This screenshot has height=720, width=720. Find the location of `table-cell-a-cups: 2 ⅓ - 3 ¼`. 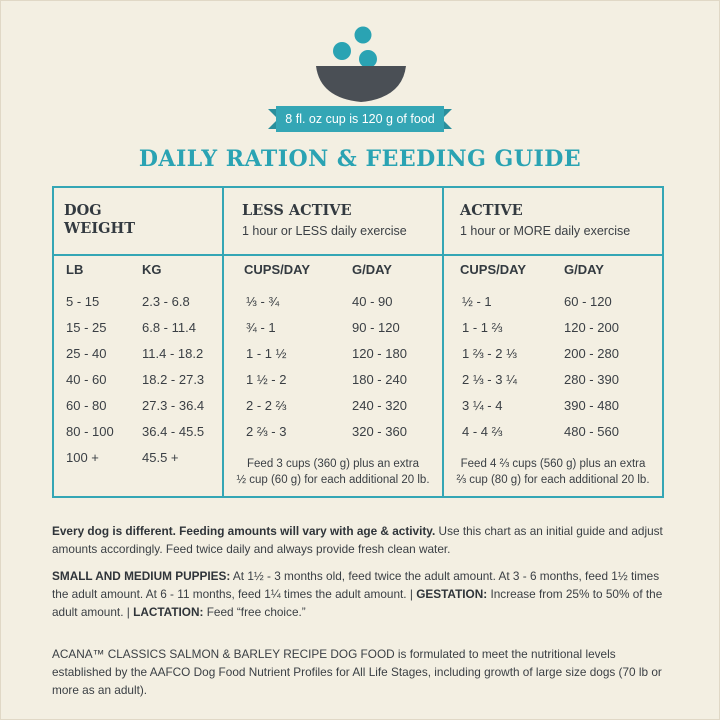

table-cell-a-cups: 2 ⅓ - 3 ¼ is located at coordinates (489, 379).